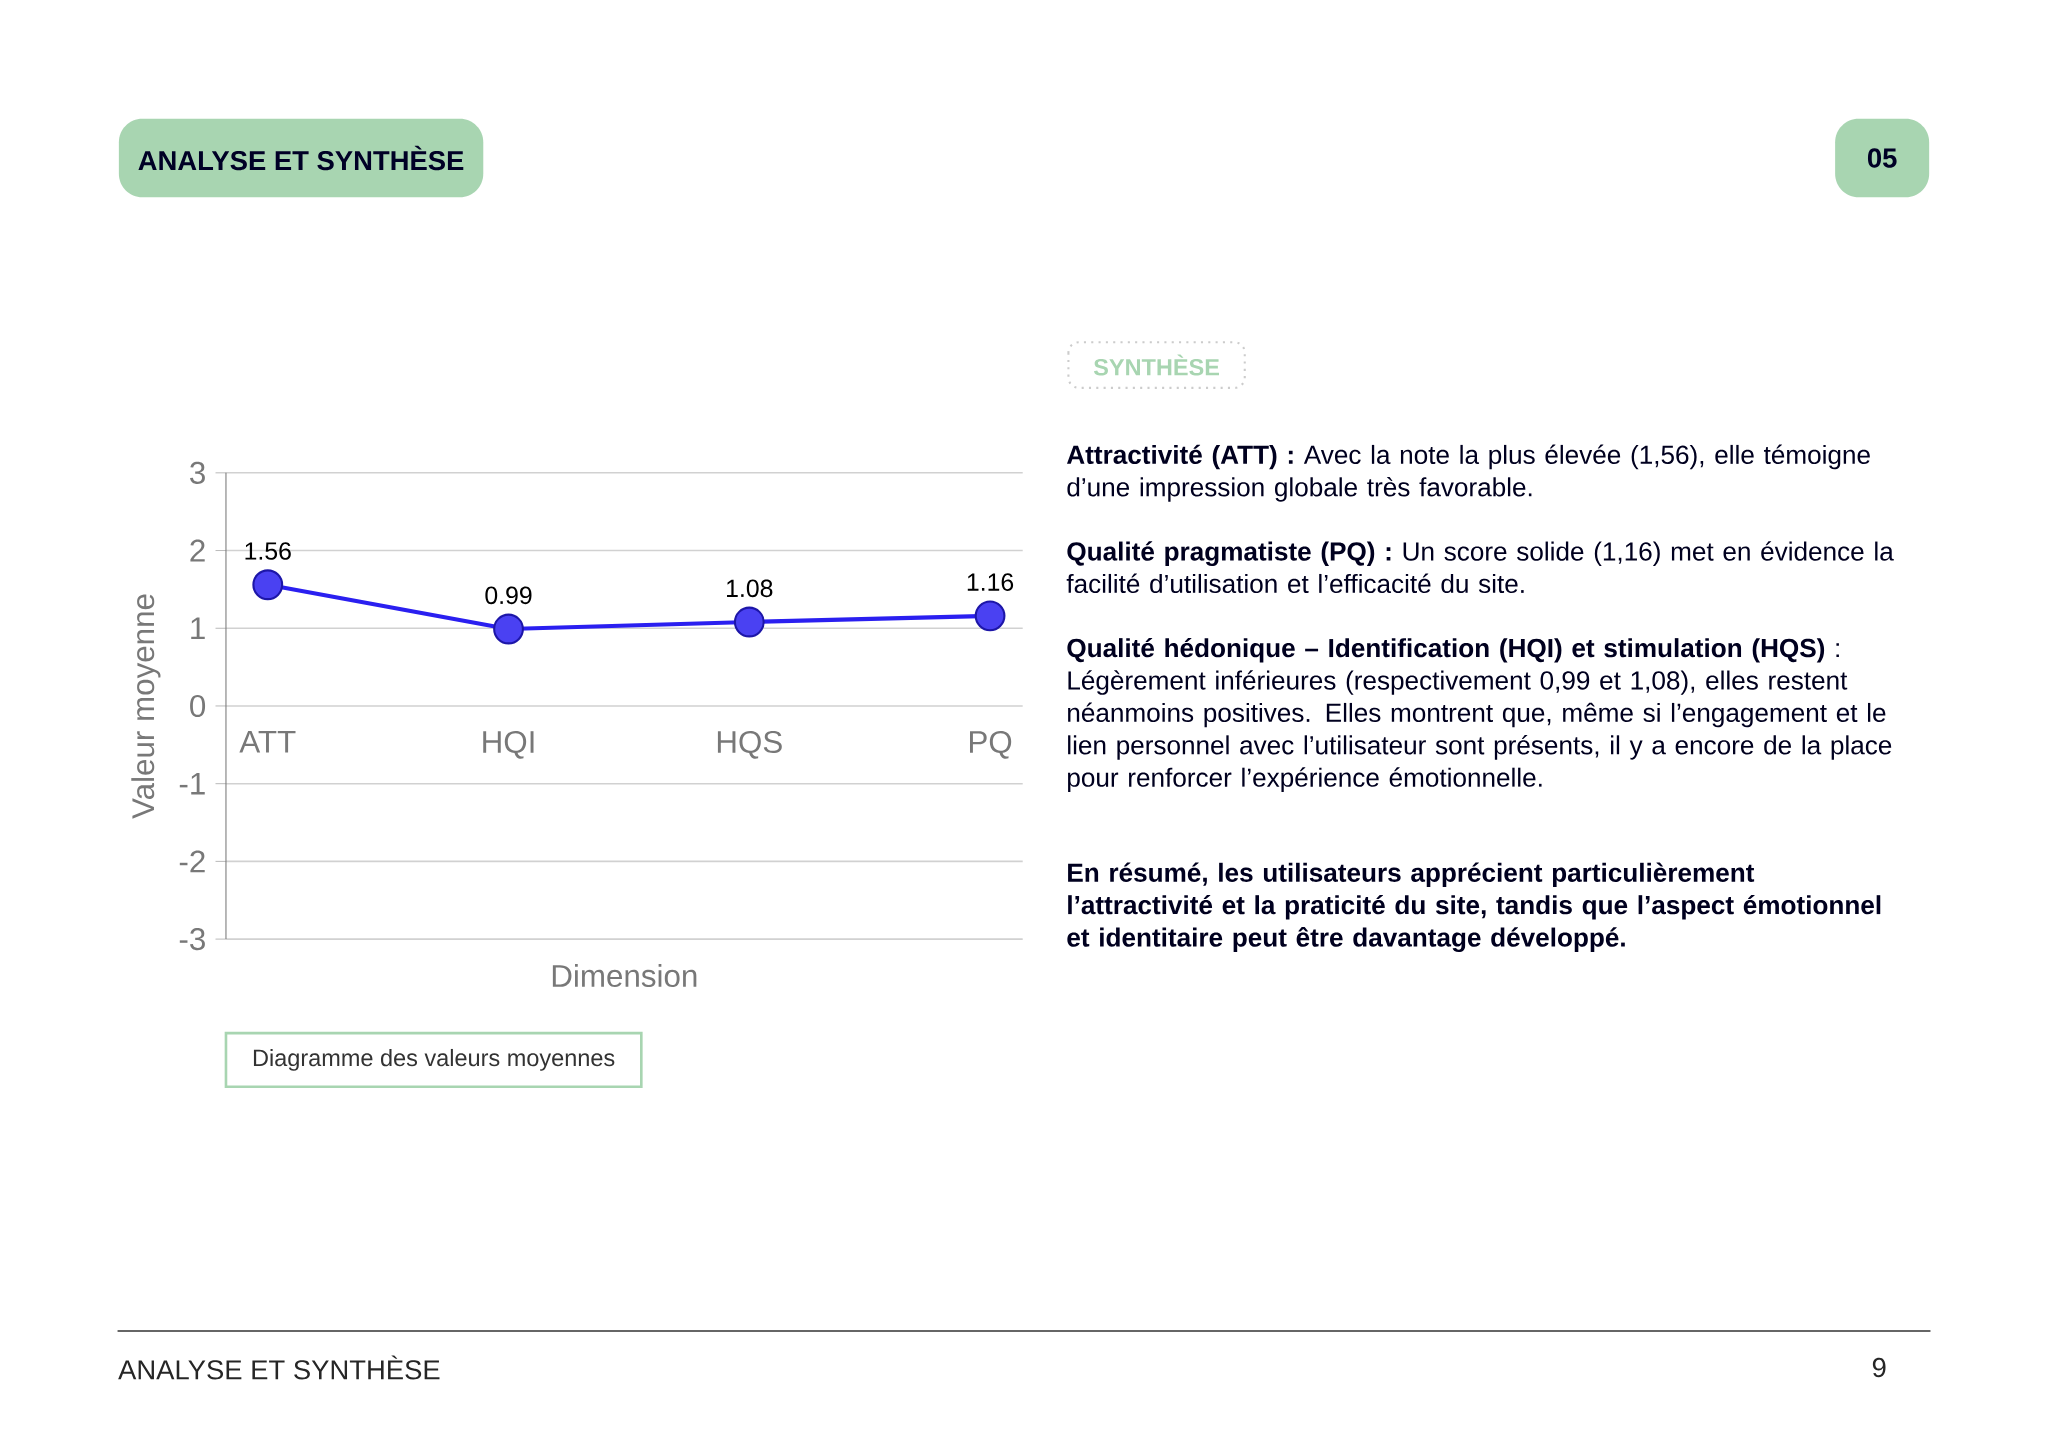 The width and height of the screenshot is (2048, 1448). What do you see at coordinates (146, 706) in the screenshot?
I see `y-axis-title: Valeur moyenne` at bounding box center [146, 706].